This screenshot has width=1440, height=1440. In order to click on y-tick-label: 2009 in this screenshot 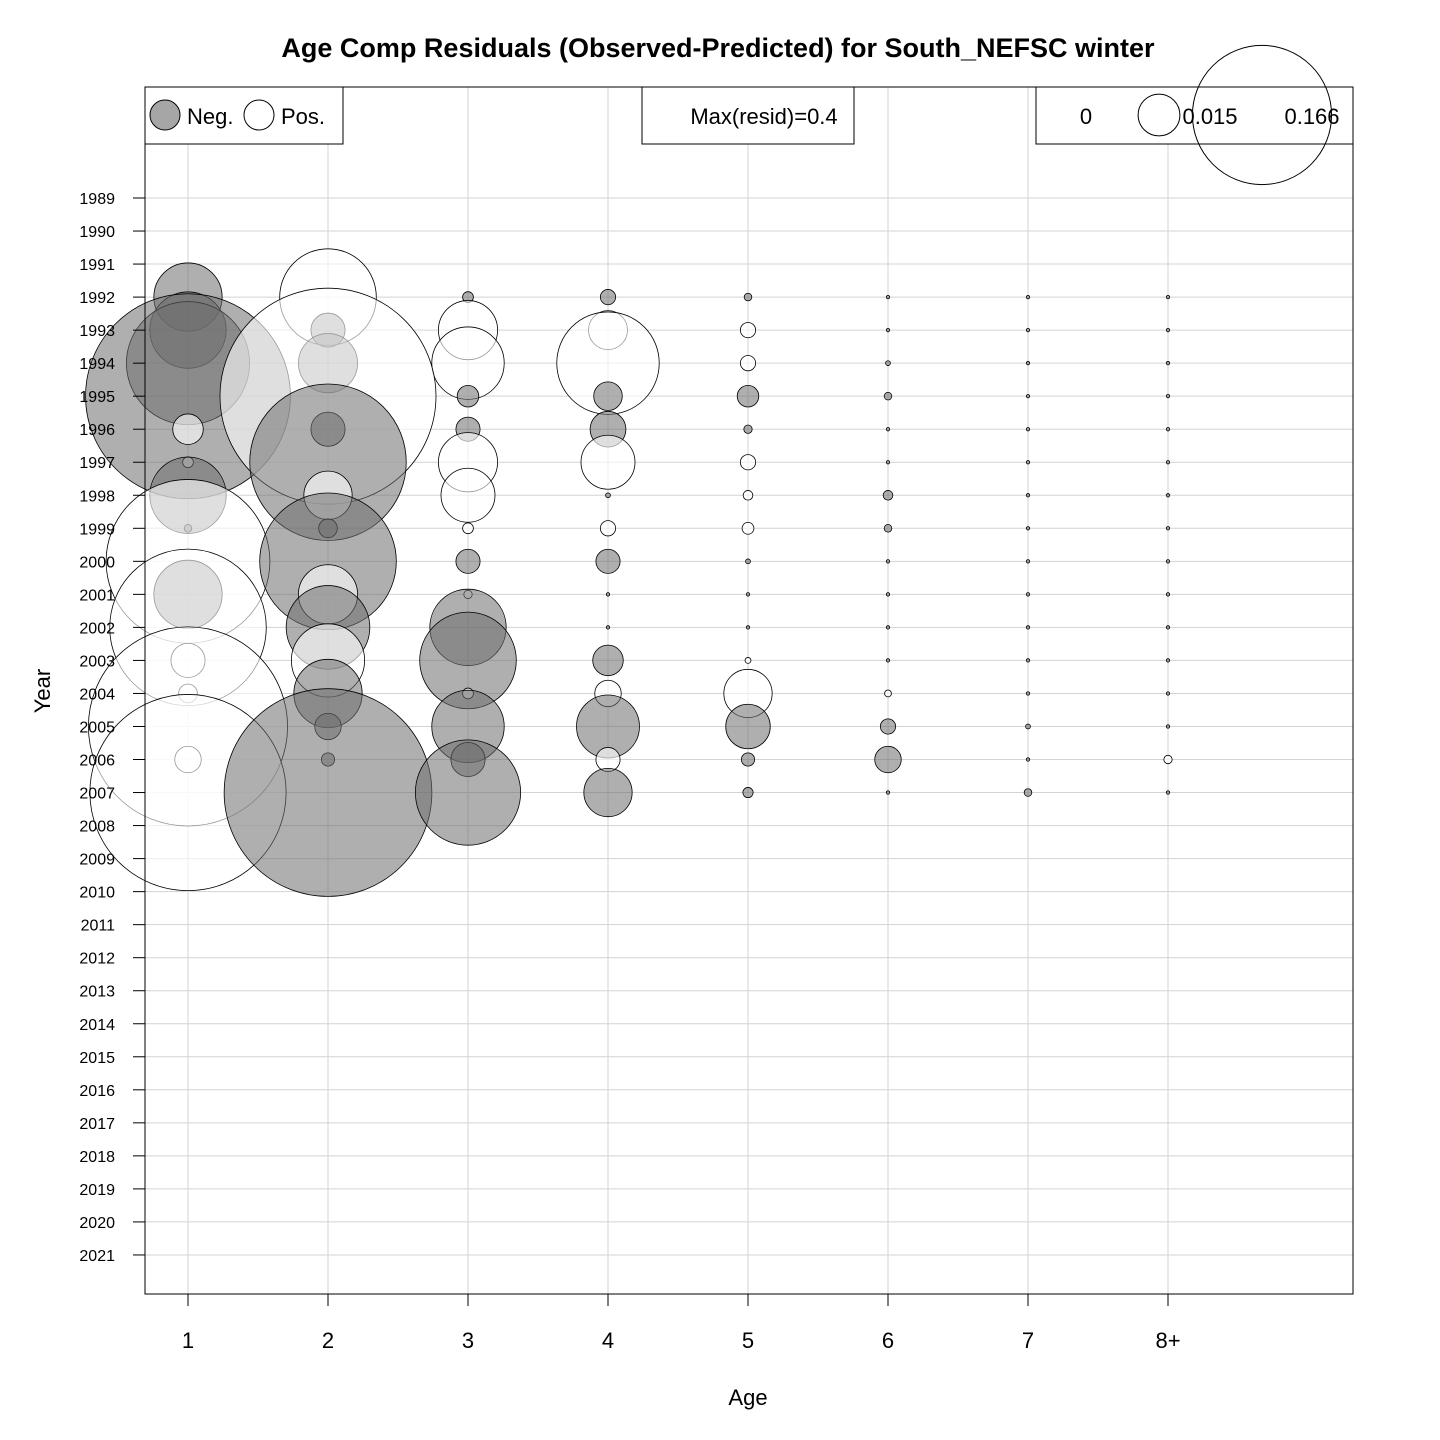, I will do `click(97, 860)`.